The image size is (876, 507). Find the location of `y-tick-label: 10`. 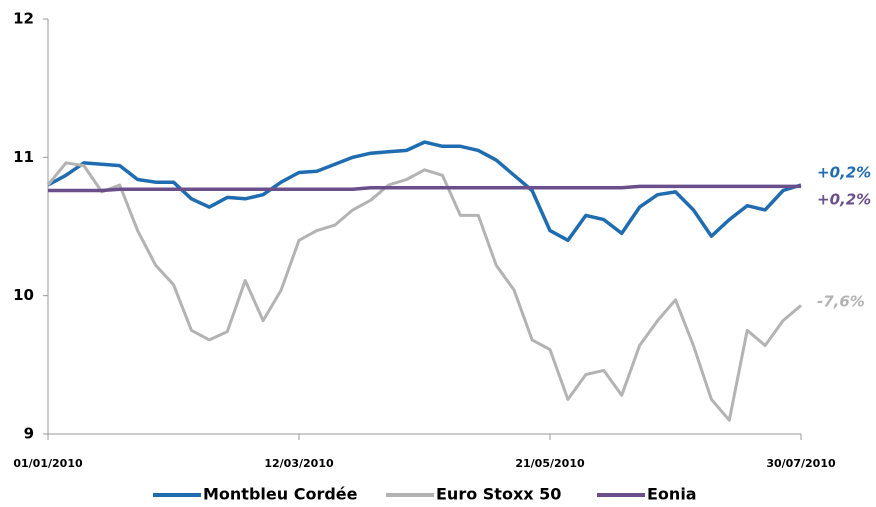

y-tick-label: 10 is located at coordinates (23, 295).